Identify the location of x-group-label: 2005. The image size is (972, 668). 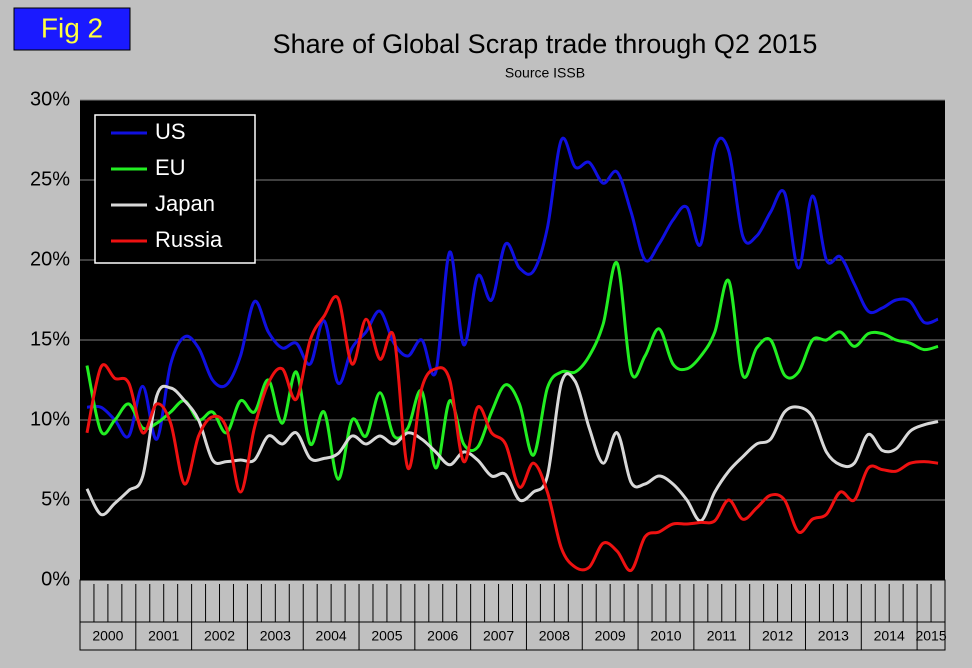
(386, 636).